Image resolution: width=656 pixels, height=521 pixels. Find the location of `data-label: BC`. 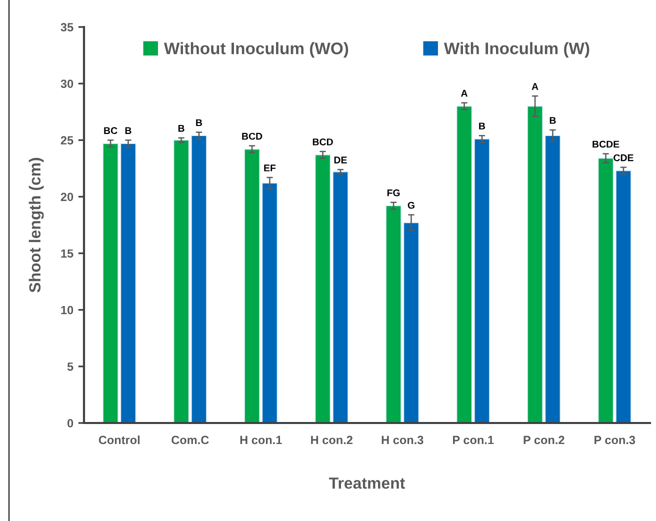

data-label: BC is located at coordinates (111, 130).